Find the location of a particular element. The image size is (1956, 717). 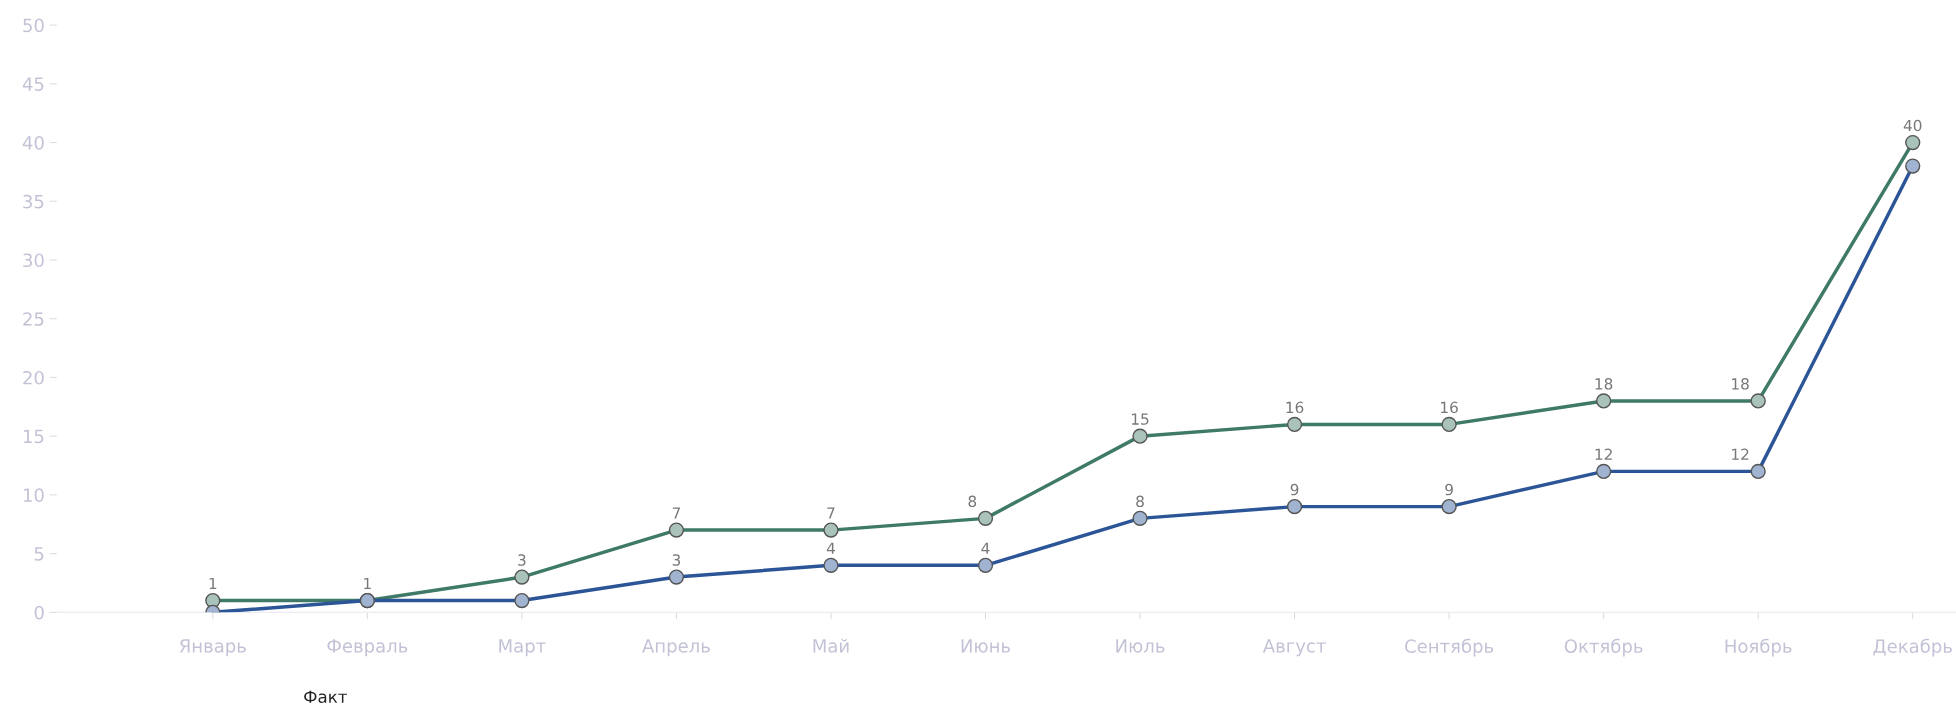

x-tick-label: Июнь is located at coordinates (986, 646).